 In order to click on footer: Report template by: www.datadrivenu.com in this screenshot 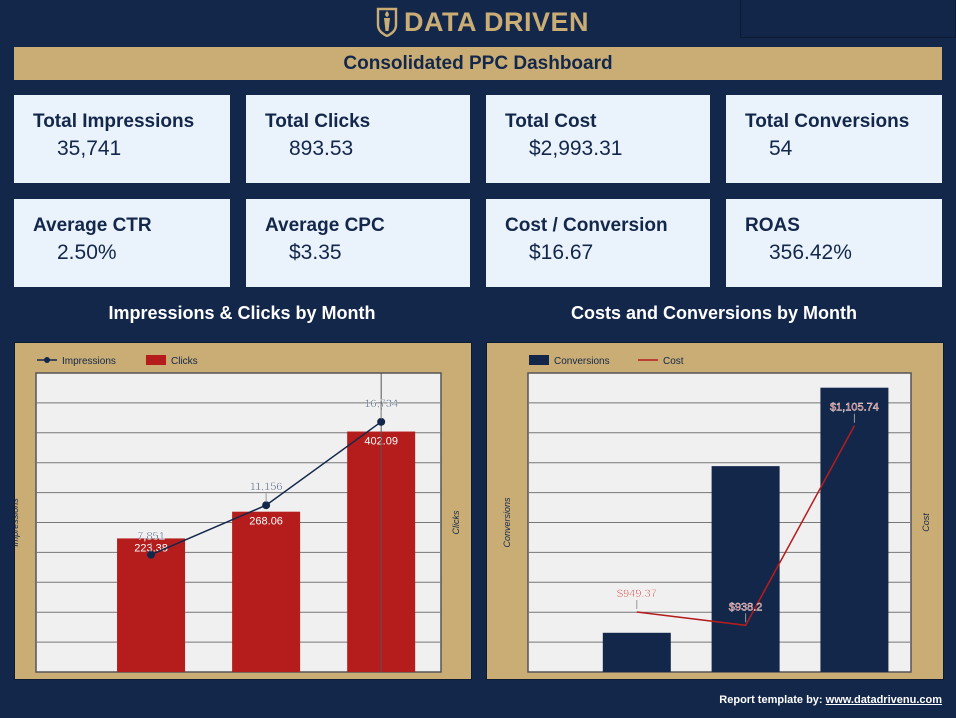, I will do `click(830, 700)`.